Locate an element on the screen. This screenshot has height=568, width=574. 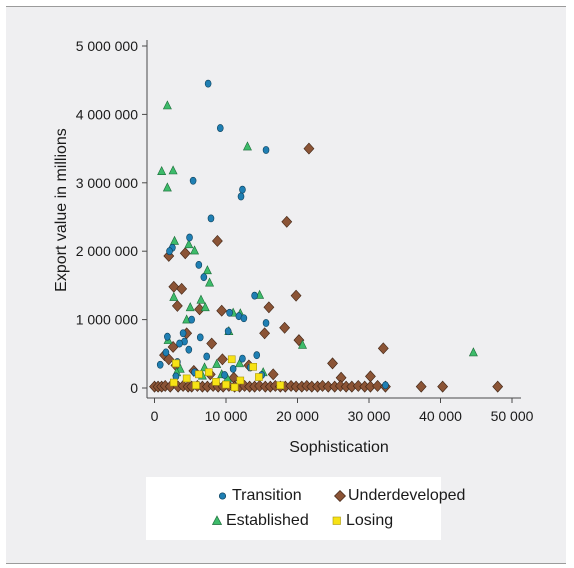
legend-label-underdeveloped: Underdeveloped is located at coordinates (407, 495).